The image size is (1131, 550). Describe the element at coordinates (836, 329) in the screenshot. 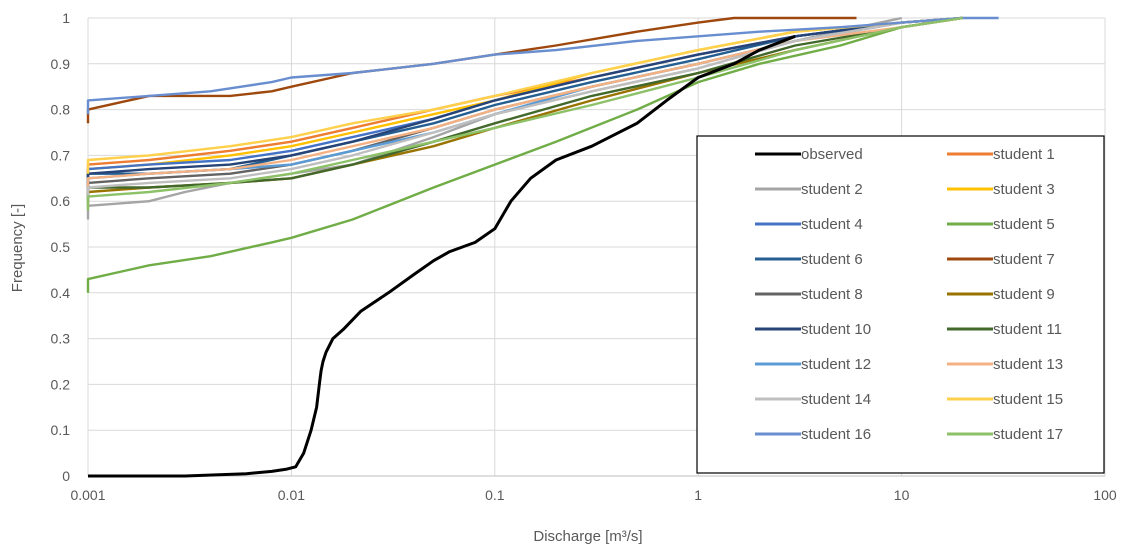

I see `legend-label: student 10` at that location.